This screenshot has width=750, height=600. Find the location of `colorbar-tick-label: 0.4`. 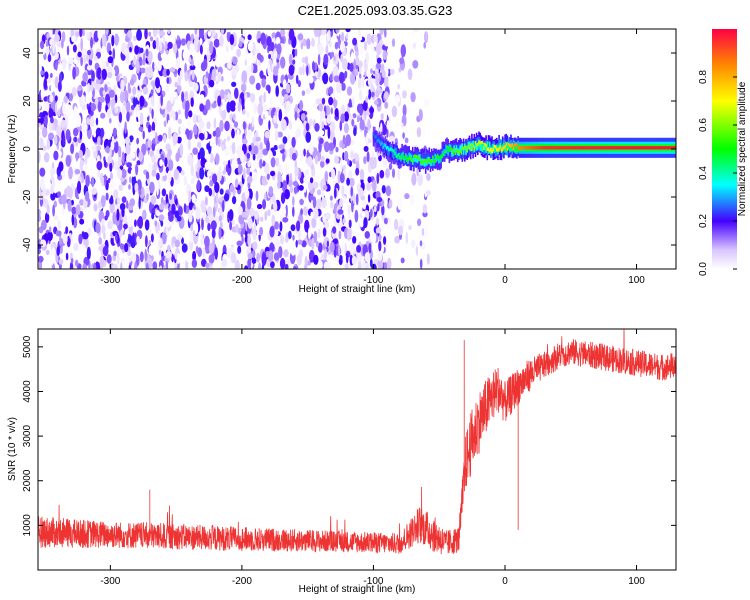

colorbar-tick-label: 0.4 is located at coordinates (703, 173).